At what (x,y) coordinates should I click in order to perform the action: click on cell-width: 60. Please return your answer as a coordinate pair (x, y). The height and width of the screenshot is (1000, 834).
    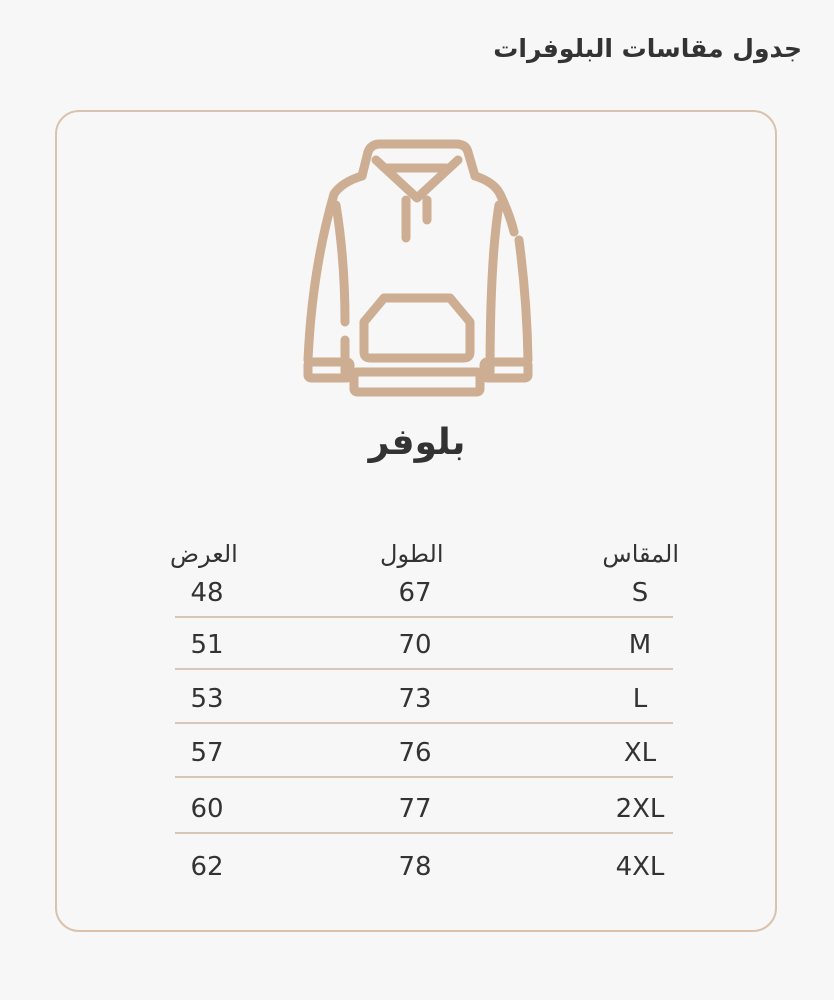
    Looking at the image, I should click on (207, 809).